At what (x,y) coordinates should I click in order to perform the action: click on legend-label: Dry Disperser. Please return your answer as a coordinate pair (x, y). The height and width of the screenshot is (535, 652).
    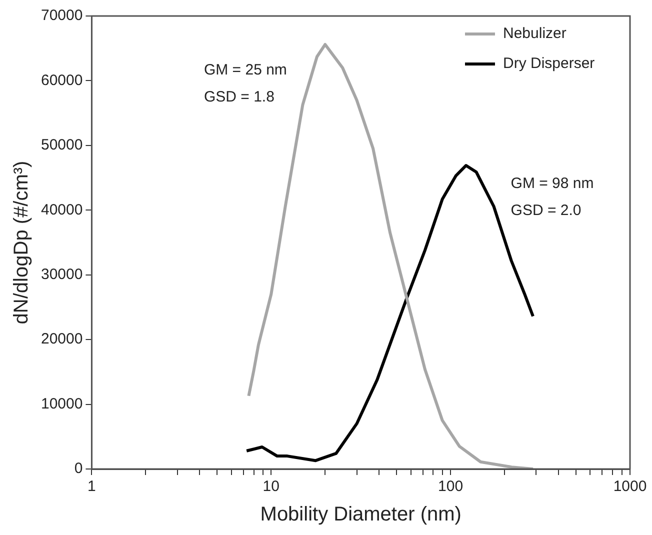
    Looking at the image, I should click on (549, 63).